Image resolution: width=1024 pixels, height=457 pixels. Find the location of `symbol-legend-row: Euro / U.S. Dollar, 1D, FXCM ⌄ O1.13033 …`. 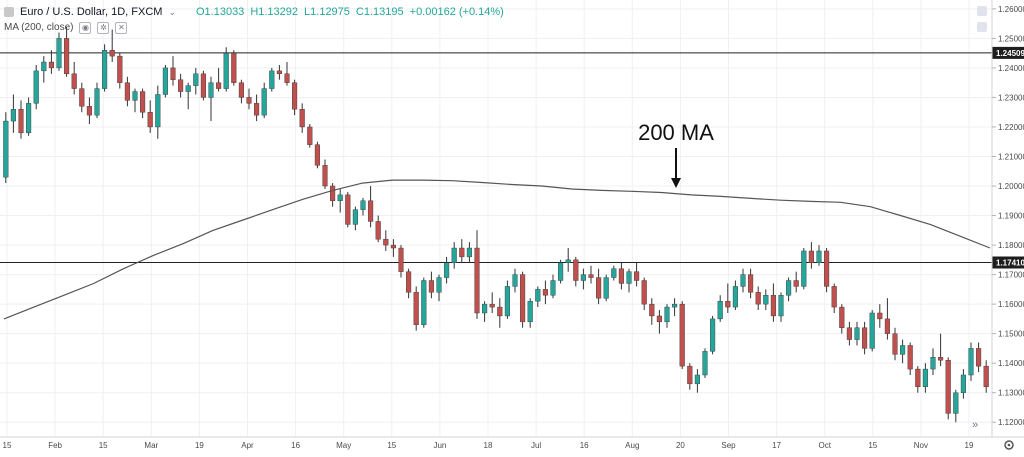

symbol-legend-row: Euro / U.S. Dollar, 1D, FXCM ⌄ O1.13033 … is located at coordinates (254, 12).